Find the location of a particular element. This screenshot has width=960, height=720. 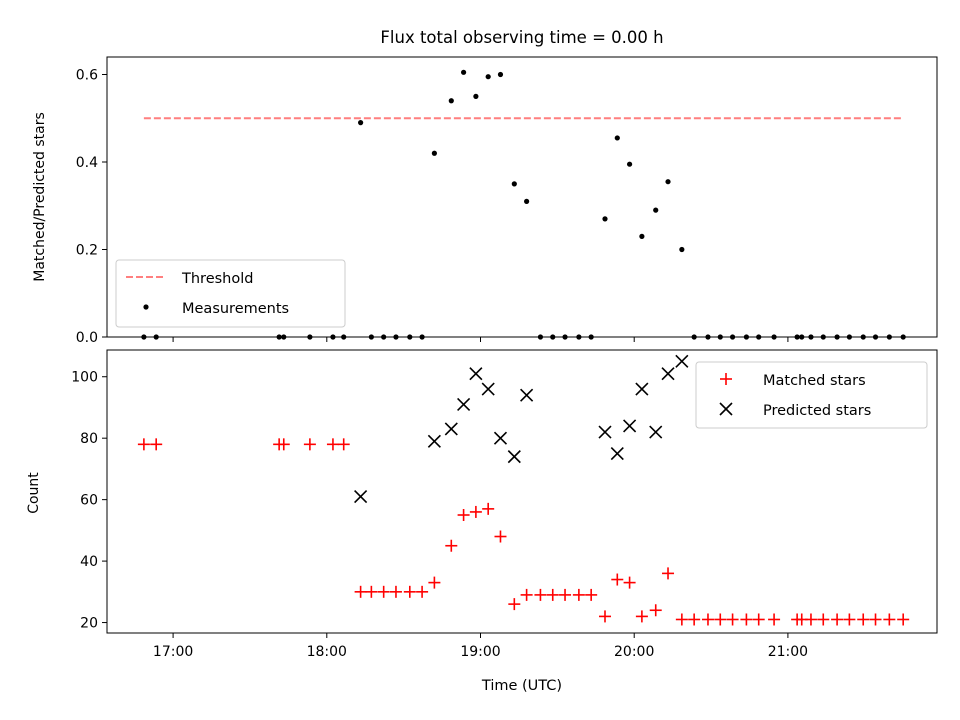

ratio-legend: Threshold Measurements is located at coordinates (230, 293).